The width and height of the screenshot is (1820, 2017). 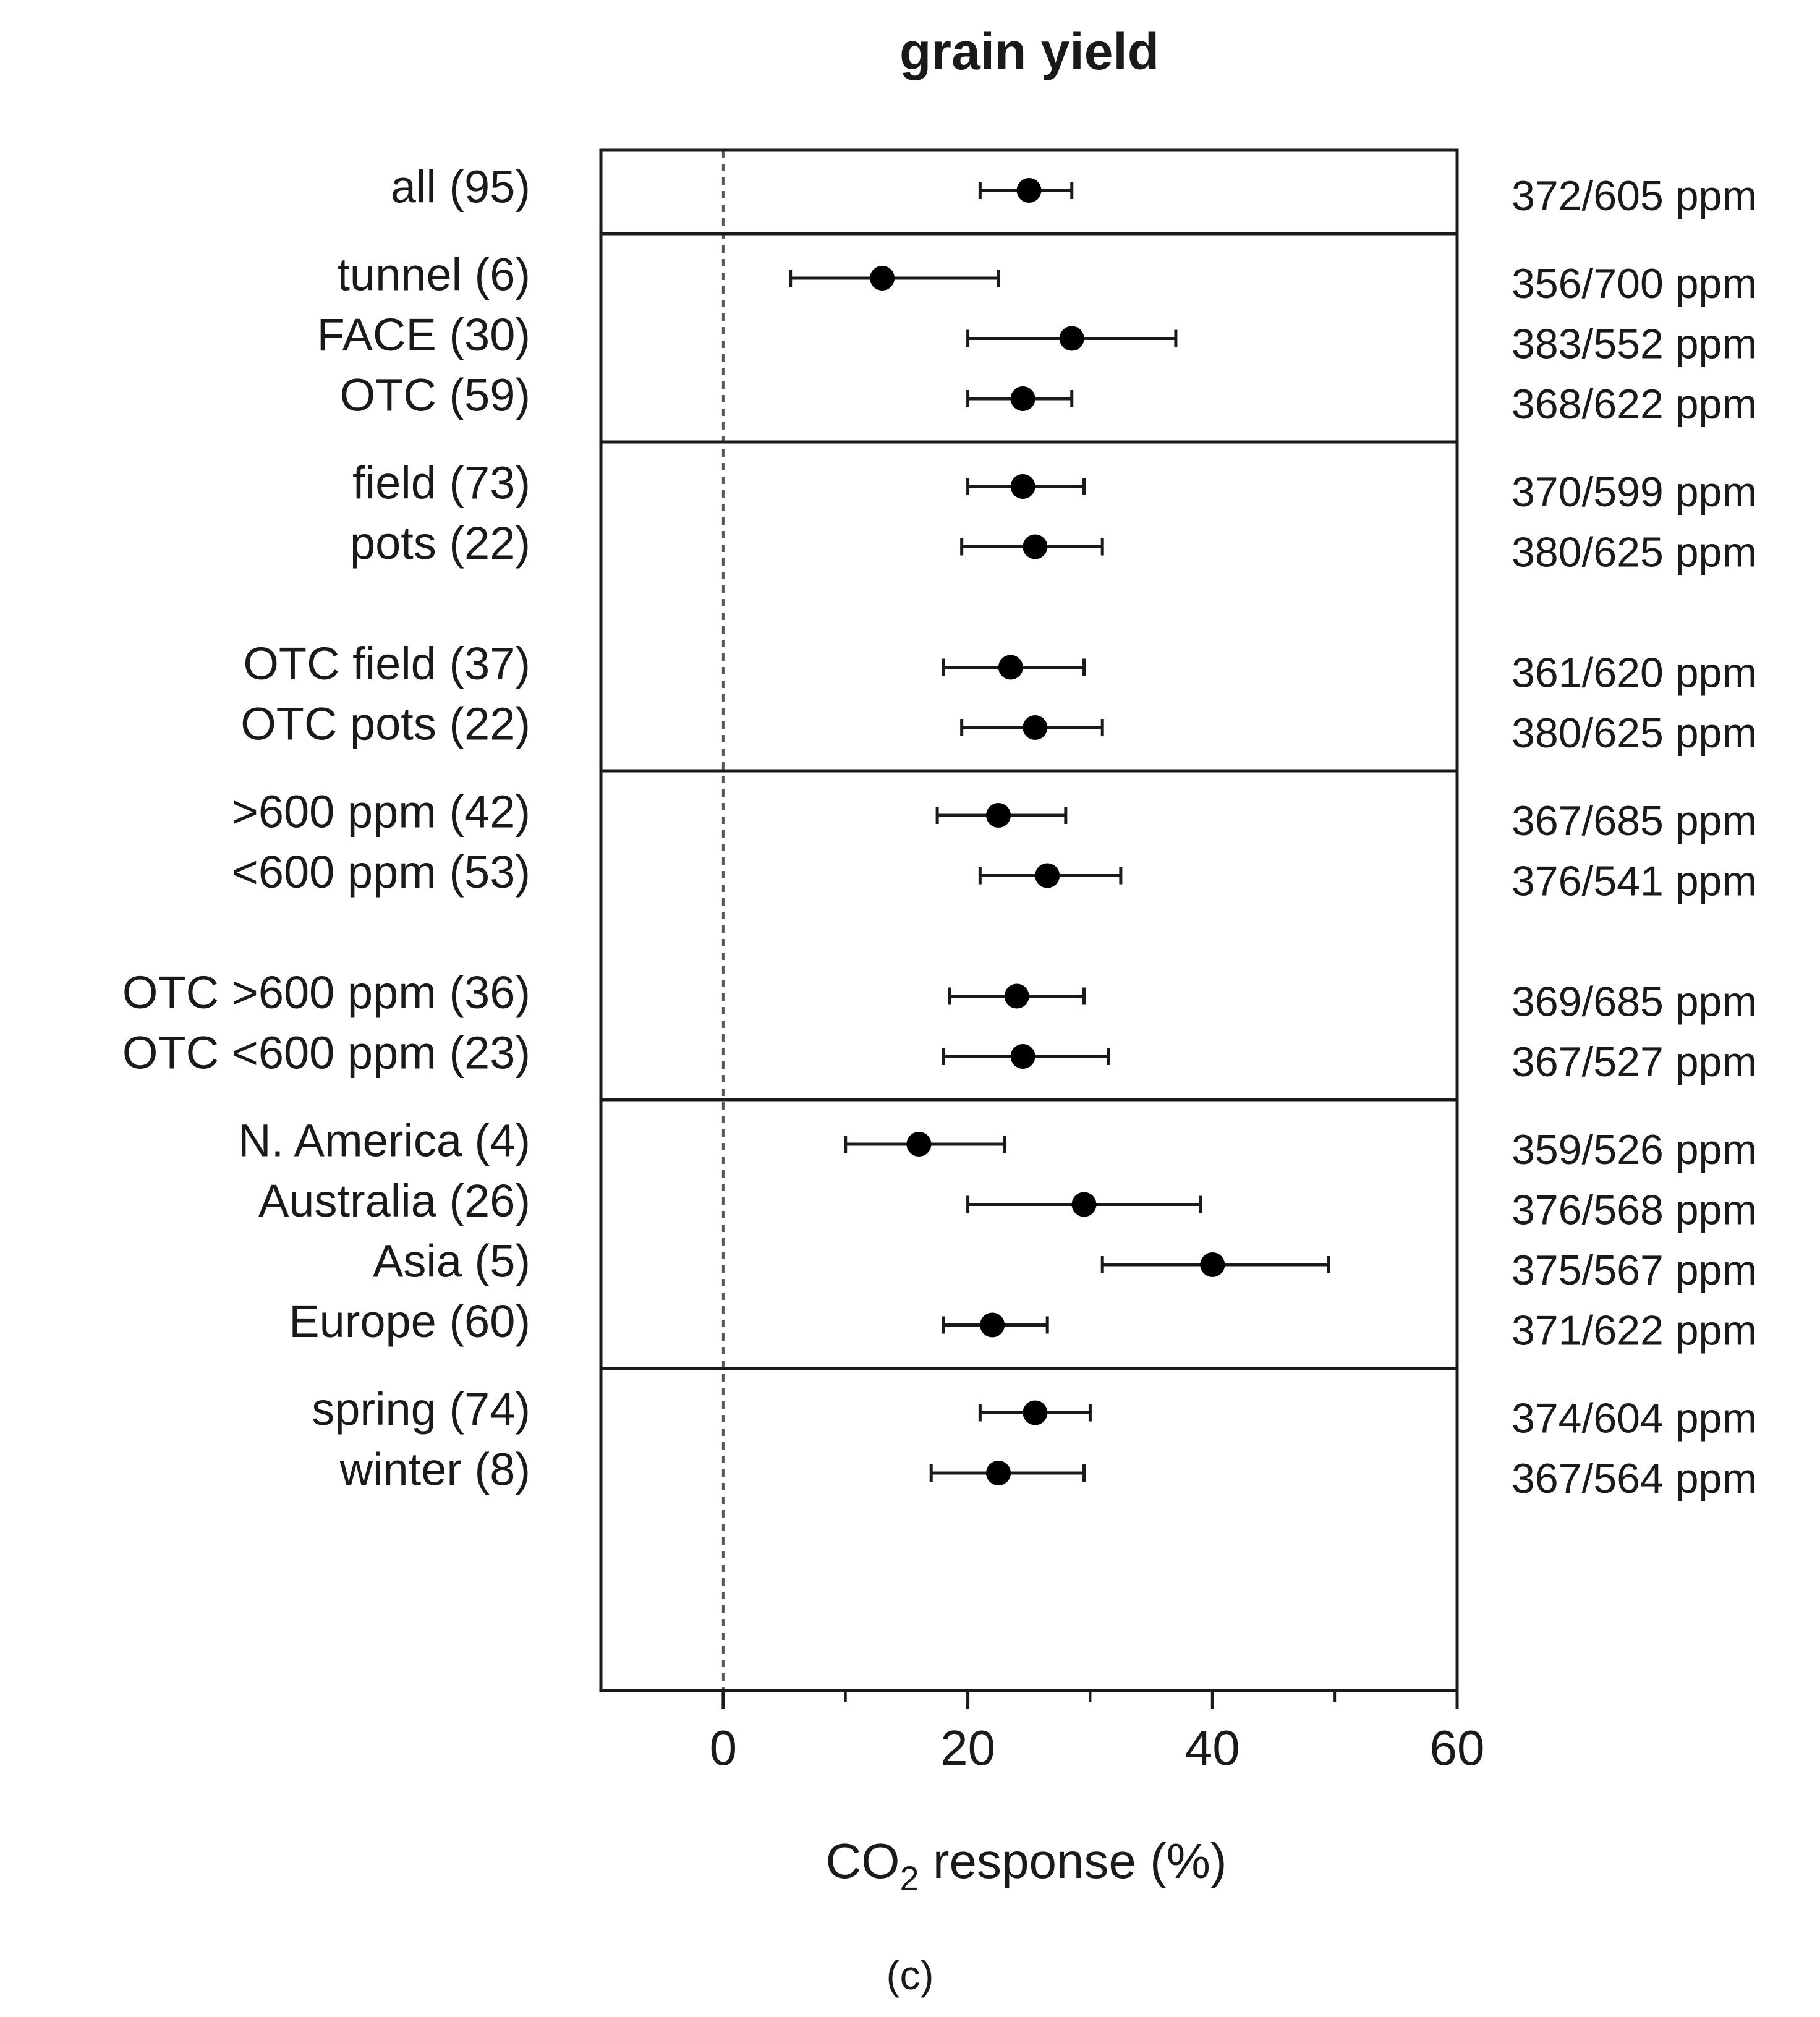 What do you see at coordinates (461, 187) in the screenshot?
I see `row-label: all (95)` at bounding box center [461, 187].